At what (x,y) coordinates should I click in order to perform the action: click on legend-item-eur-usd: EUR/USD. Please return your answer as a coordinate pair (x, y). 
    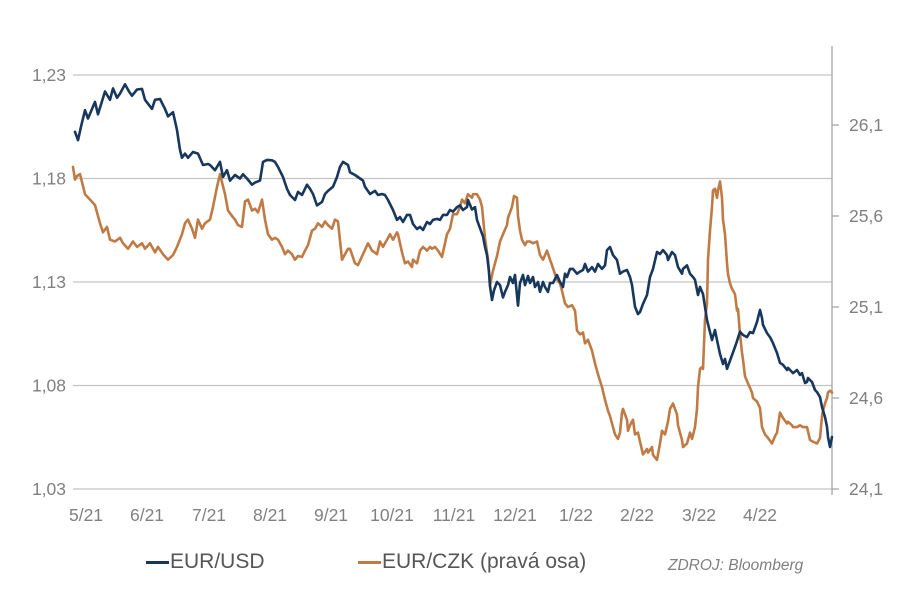
    Looking at the image, I should click on (205, 562).